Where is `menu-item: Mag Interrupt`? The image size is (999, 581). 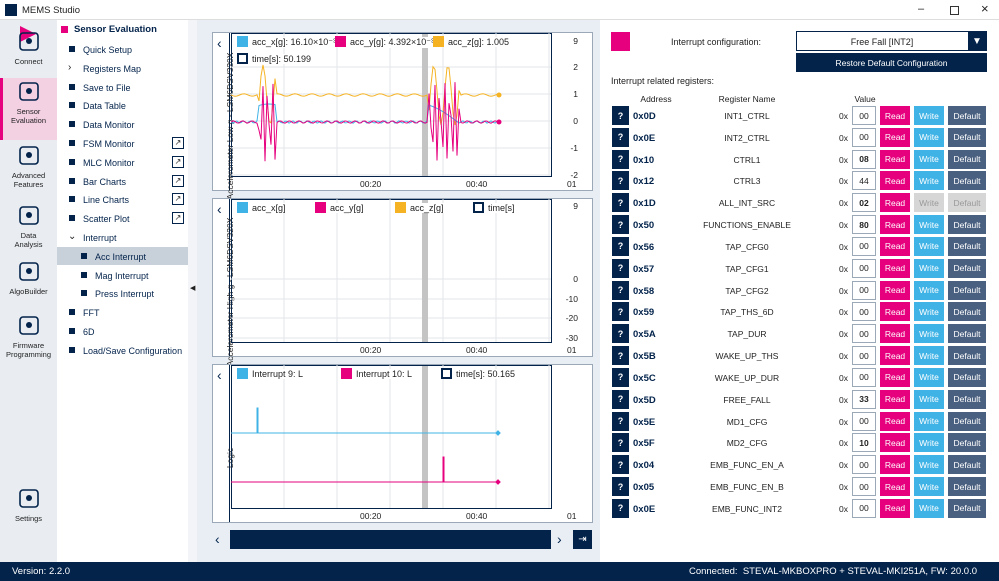 menu-item: Mag Interrupt is located at coordinates (122, 275).